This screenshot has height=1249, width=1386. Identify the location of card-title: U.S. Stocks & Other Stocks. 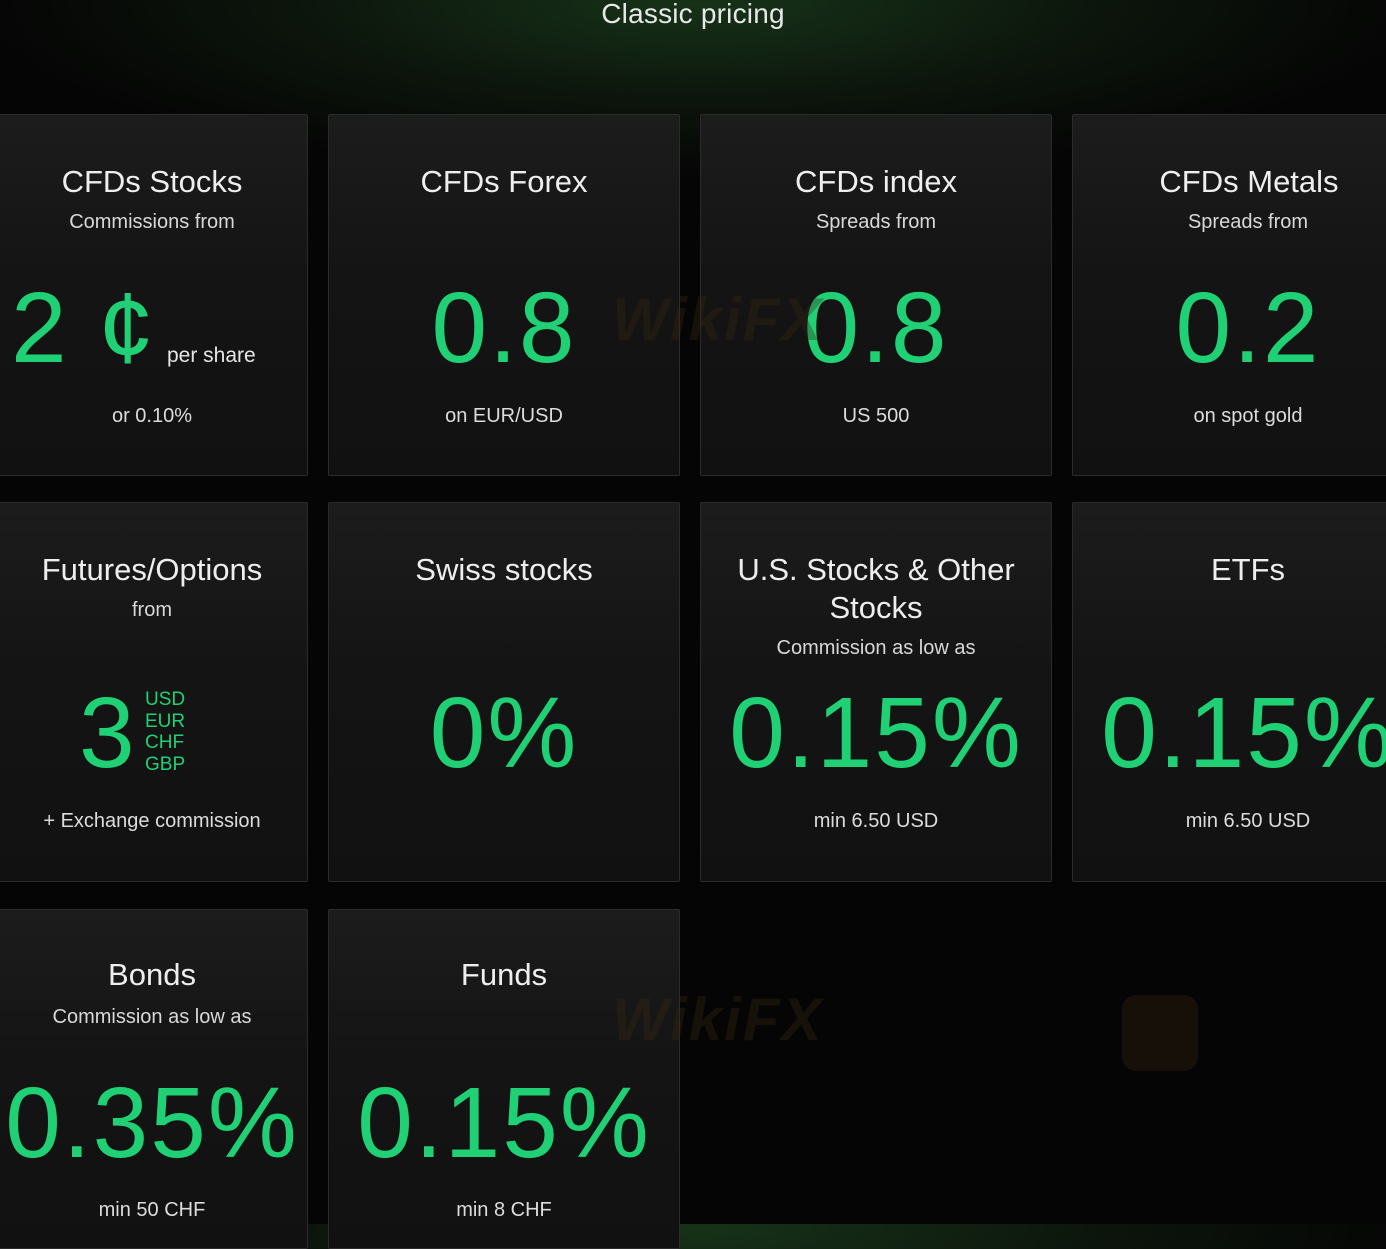
(876, 588).